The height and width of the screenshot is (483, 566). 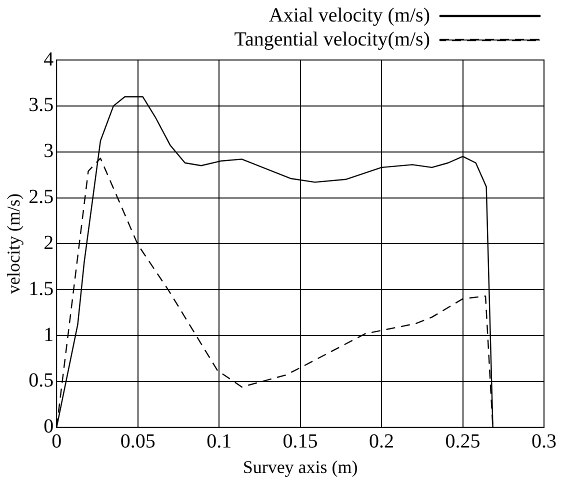 I want to click on x-tick-label: 0.1, so click(x=219, y=441).